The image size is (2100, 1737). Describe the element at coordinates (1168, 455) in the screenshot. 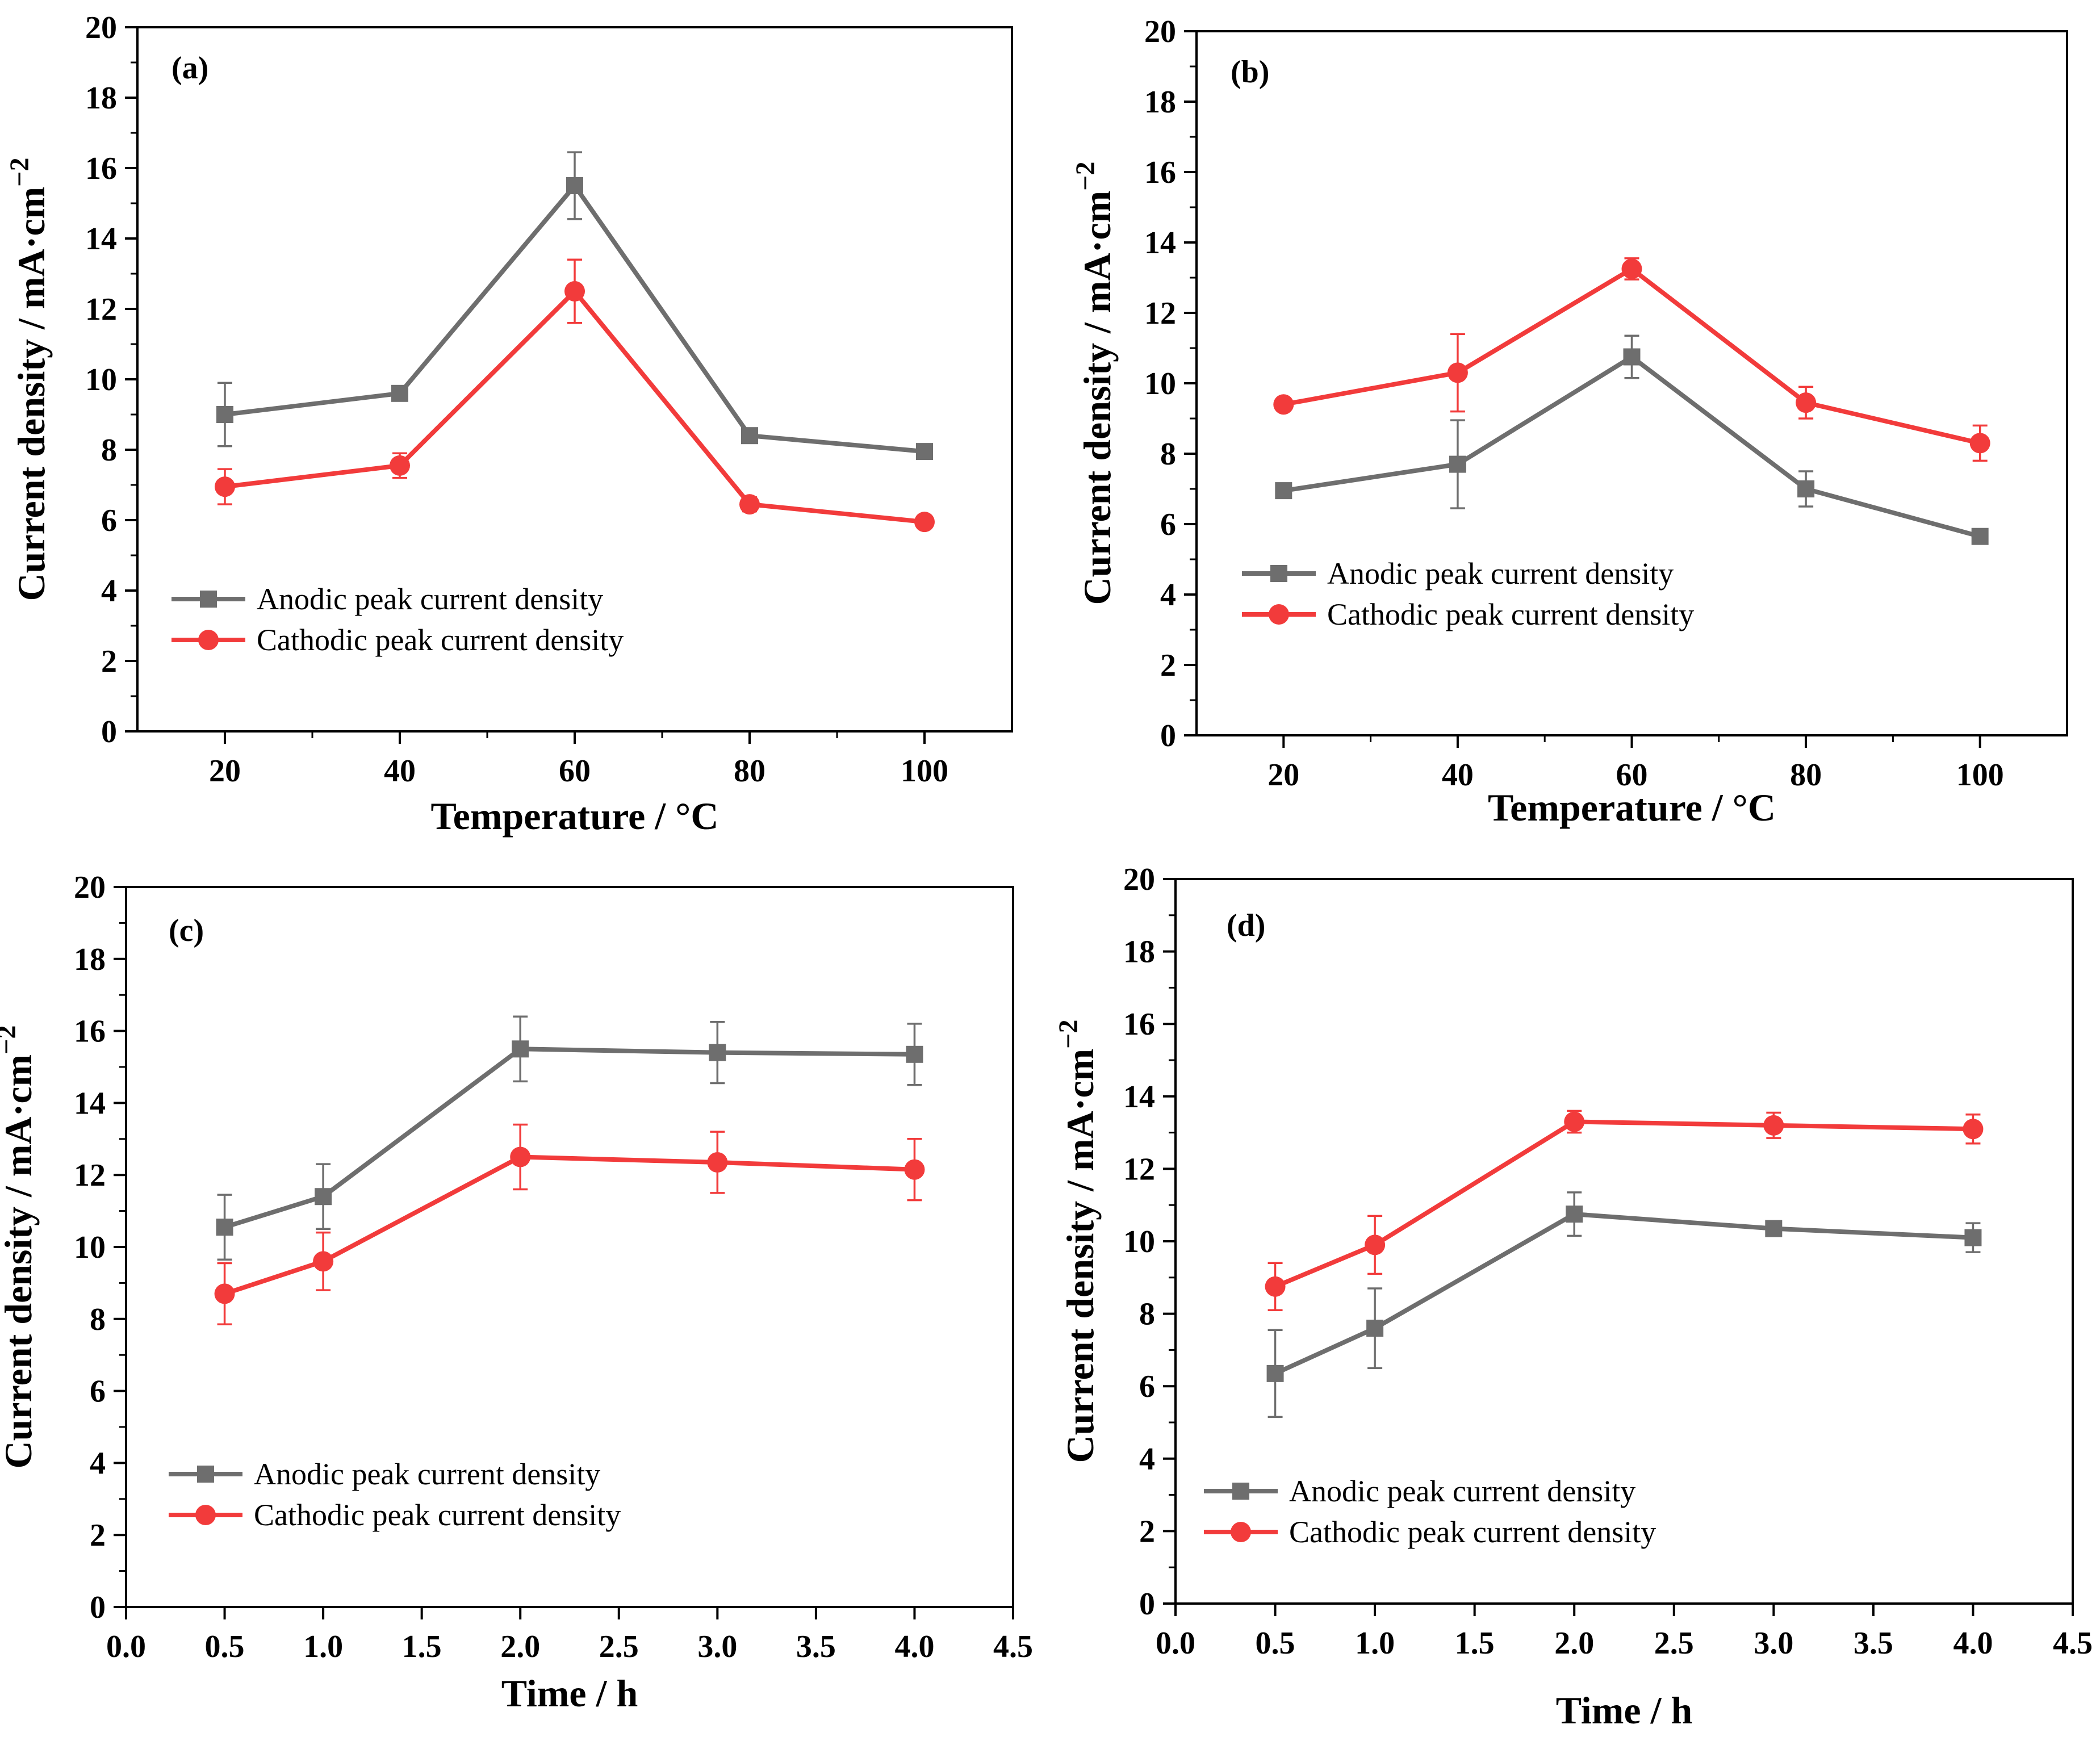

I see `y-tick-label: 8` at that location.